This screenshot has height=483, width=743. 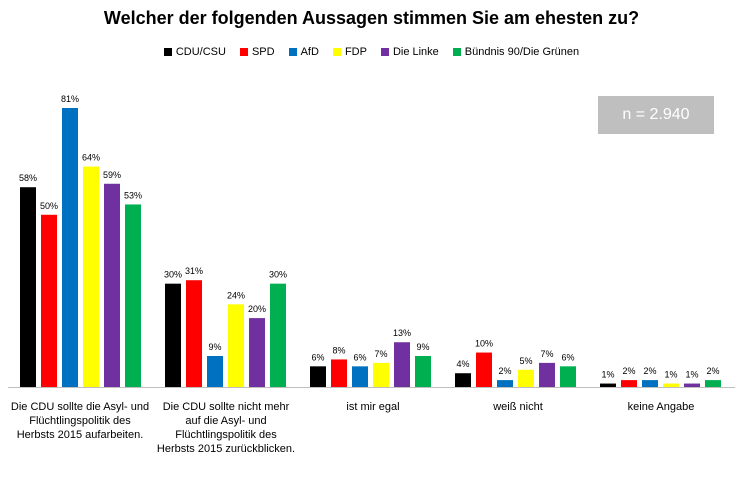 What do you see at coordinates (257, 309) in the screenshot?
I see `data-label: 20%` at bounding box center [257, 309].